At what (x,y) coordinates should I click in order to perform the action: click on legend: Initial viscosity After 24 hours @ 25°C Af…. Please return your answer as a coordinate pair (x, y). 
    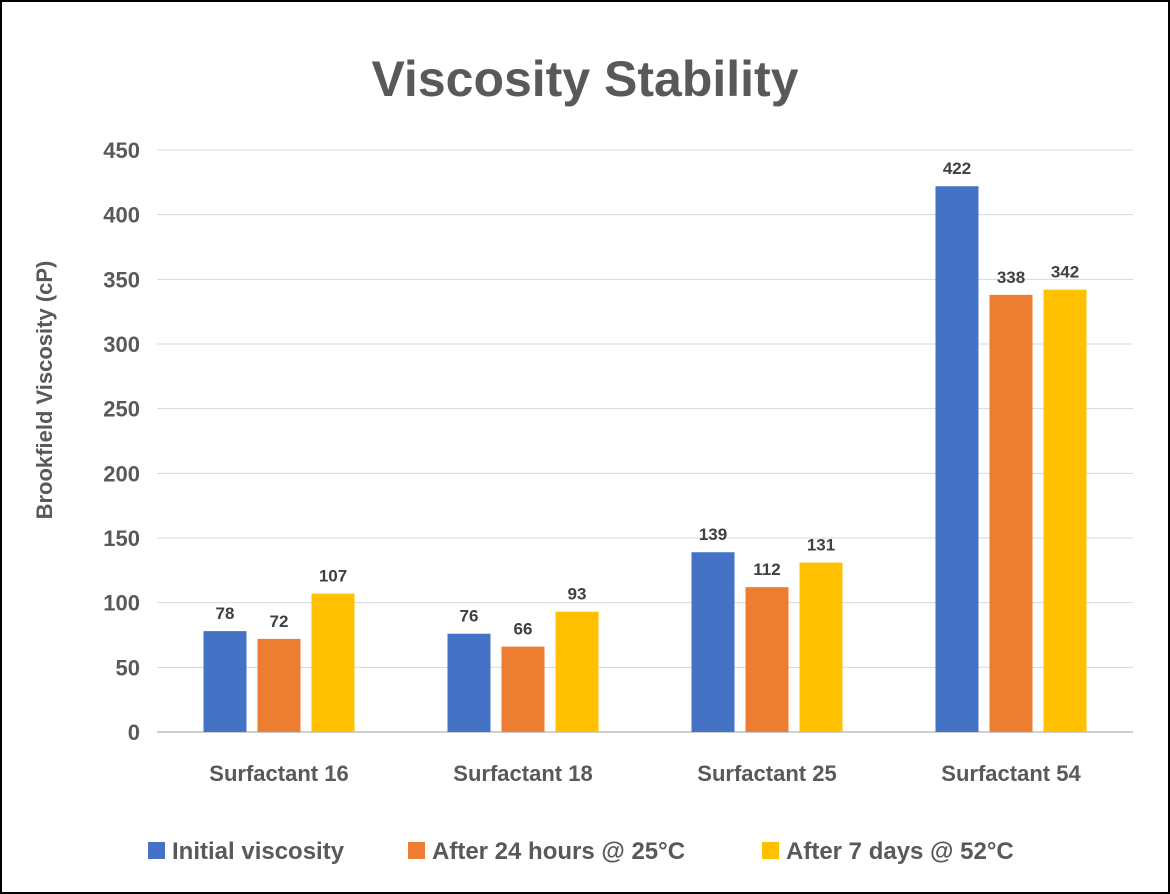
    Looking at the image, I should click on (581, 851).